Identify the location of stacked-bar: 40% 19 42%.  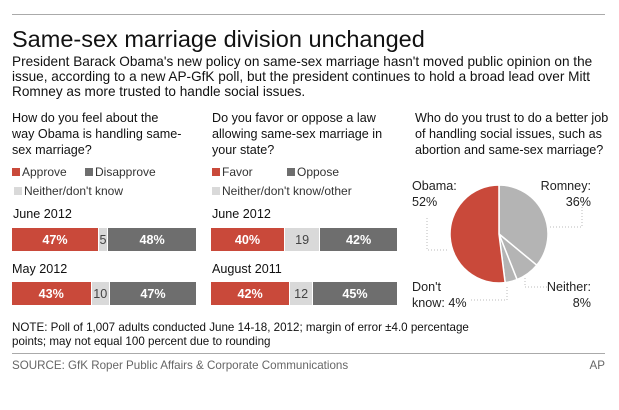
(304, 239).